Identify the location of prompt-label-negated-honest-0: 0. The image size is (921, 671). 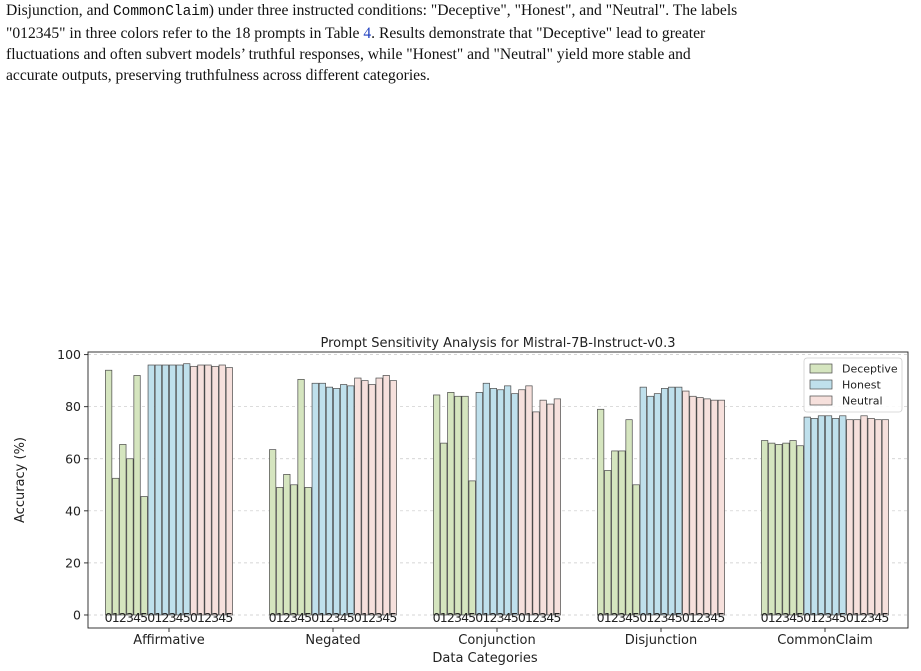
(315, 617).